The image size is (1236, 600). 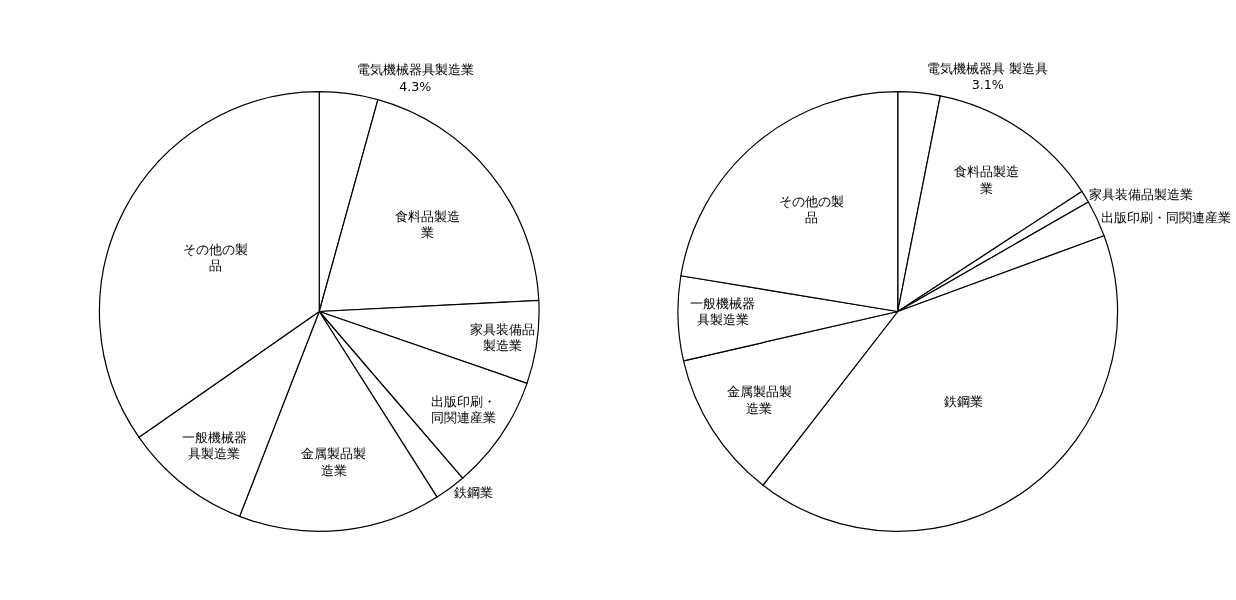 I want to click on data-label: 4.3%, so click(x=415, y=86).